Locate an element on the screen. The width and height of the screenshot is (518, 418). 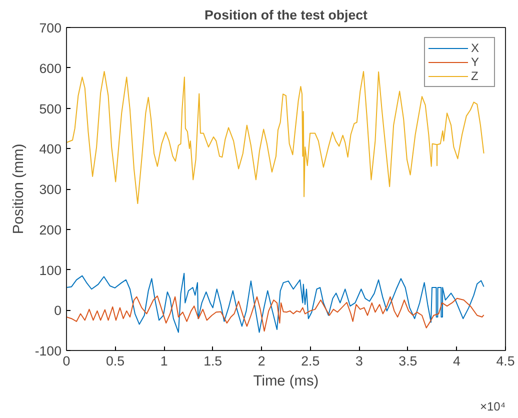
x-tick-label: 2 is located at coordinates (262, 361).